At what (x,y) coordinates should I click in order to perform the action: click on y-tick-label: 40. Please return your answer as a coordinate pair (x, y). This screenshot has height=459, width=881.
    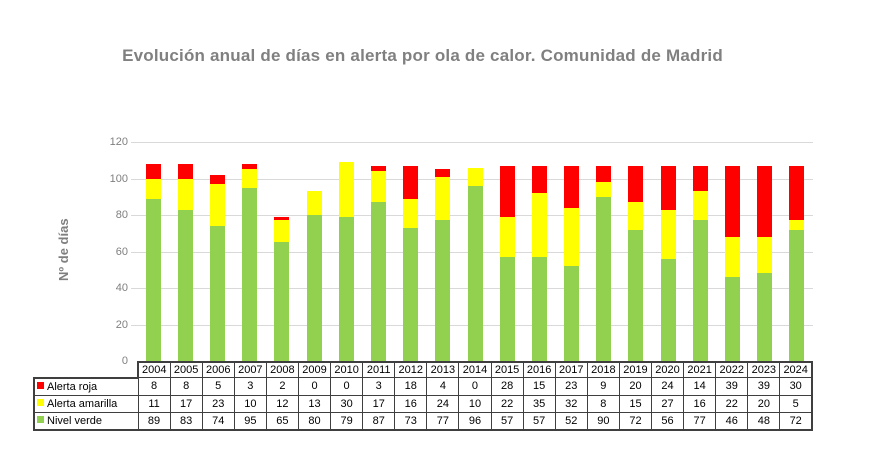
    Looking at the image, I should click on (121, 288).